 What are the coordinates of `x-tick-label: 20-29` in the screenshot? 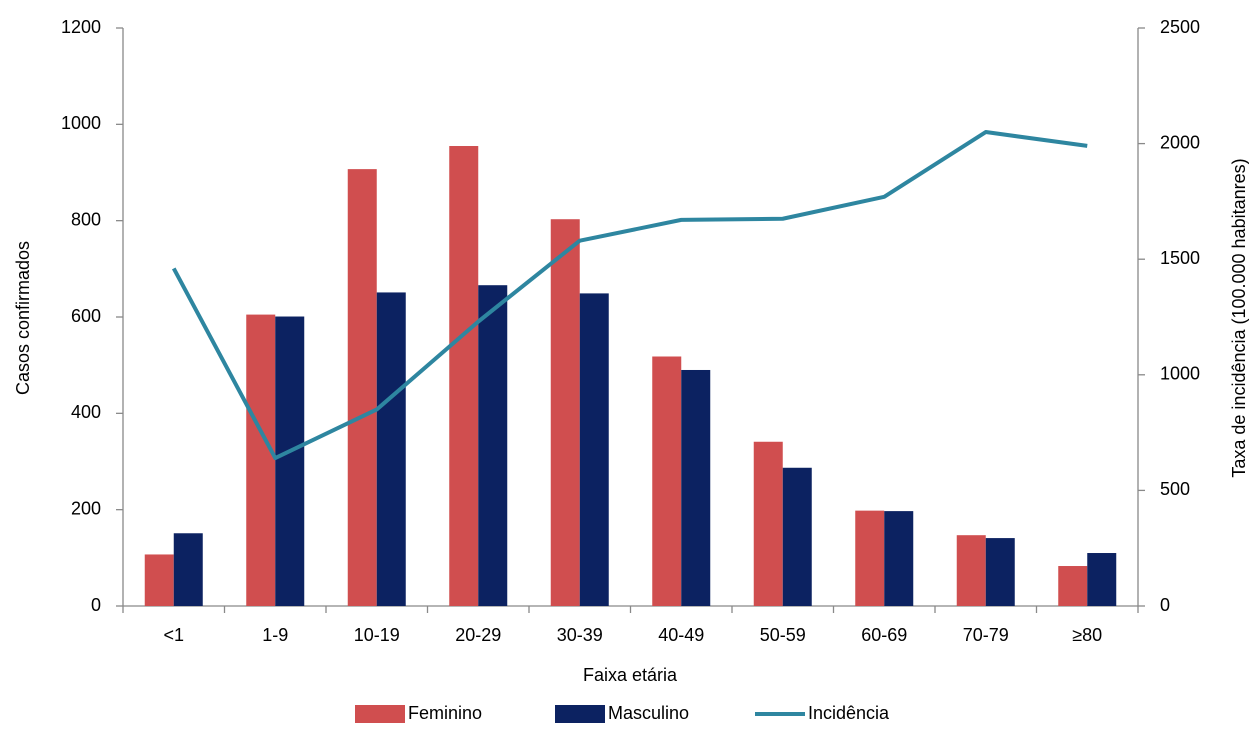 It's located at (478, 635).